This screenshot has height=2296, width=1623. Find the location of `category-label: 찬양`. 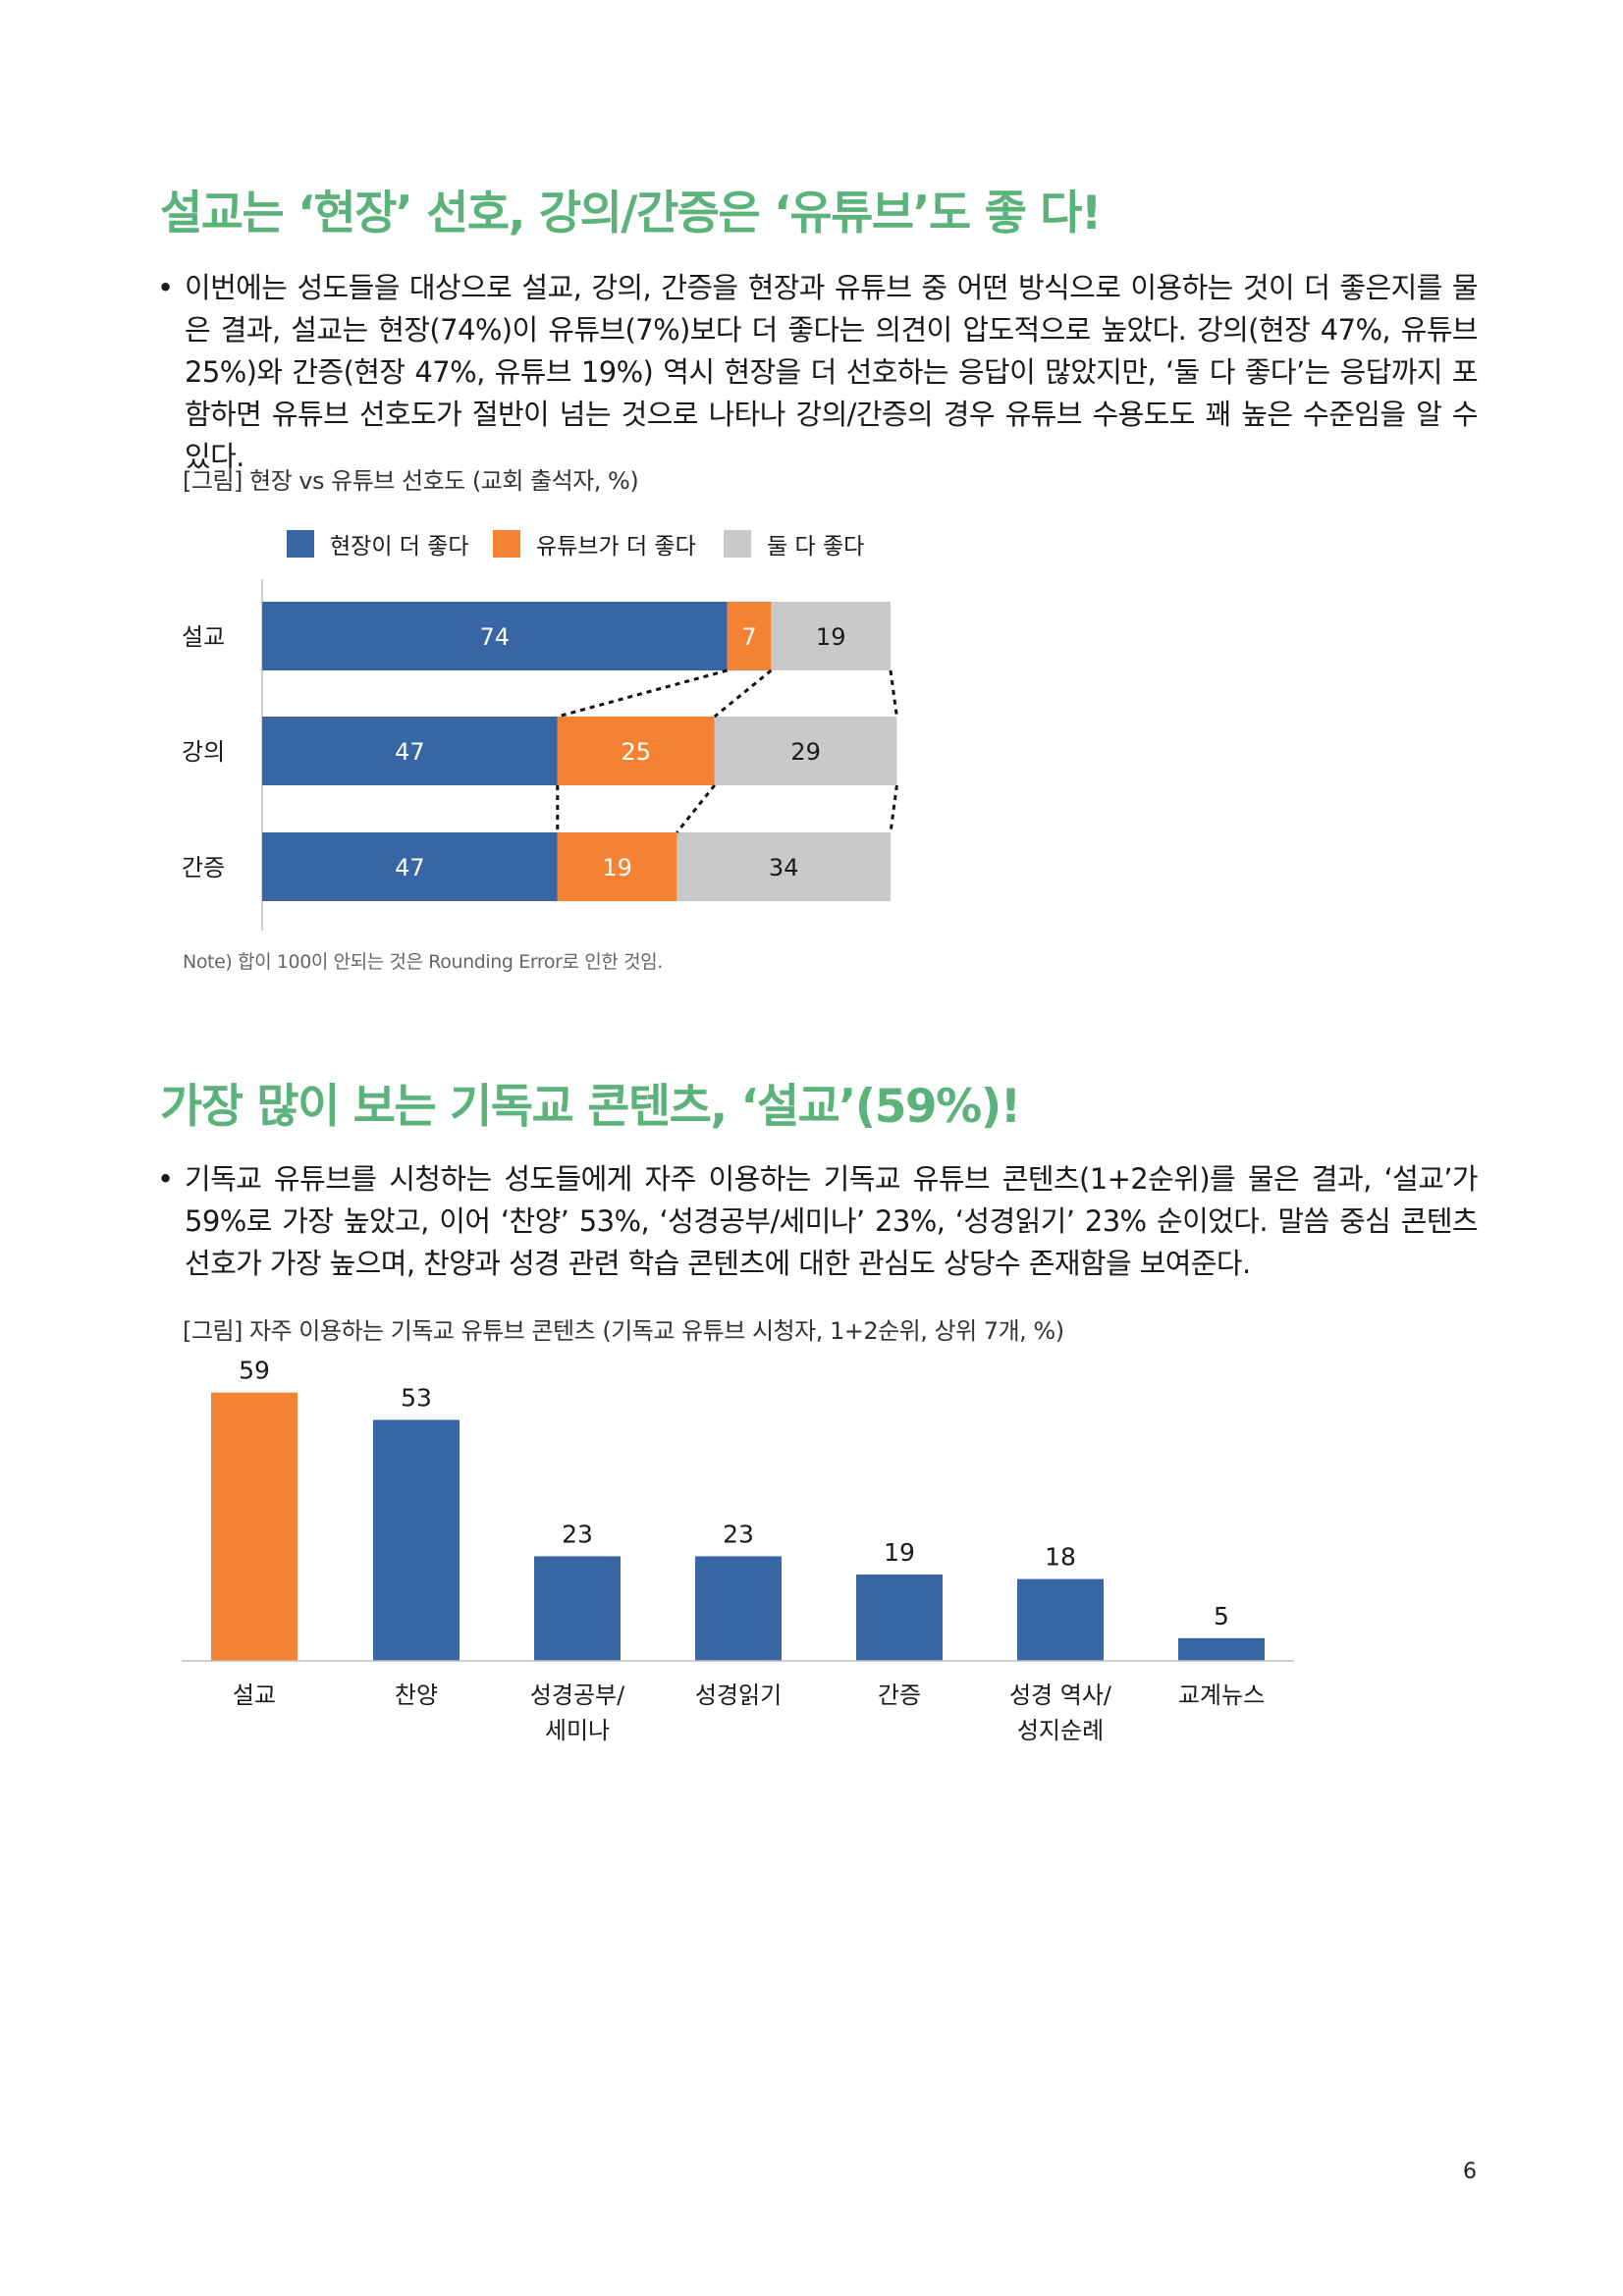

category-label: 찬양 is located at coordinates (417, 1695).